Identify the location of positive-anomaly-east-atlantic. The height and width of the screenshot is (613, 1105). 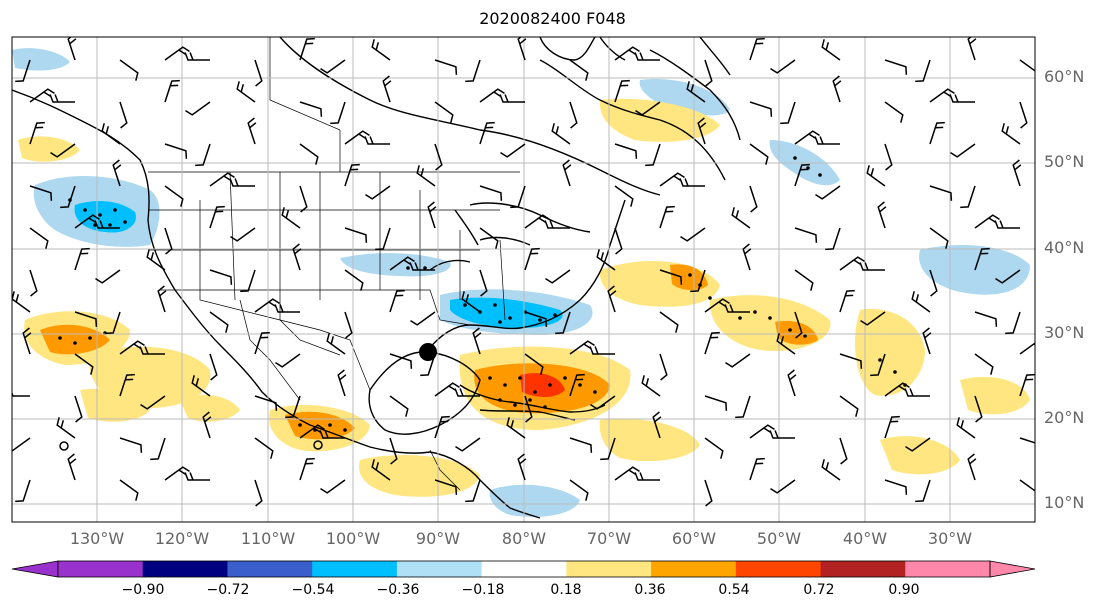
(890, 352).